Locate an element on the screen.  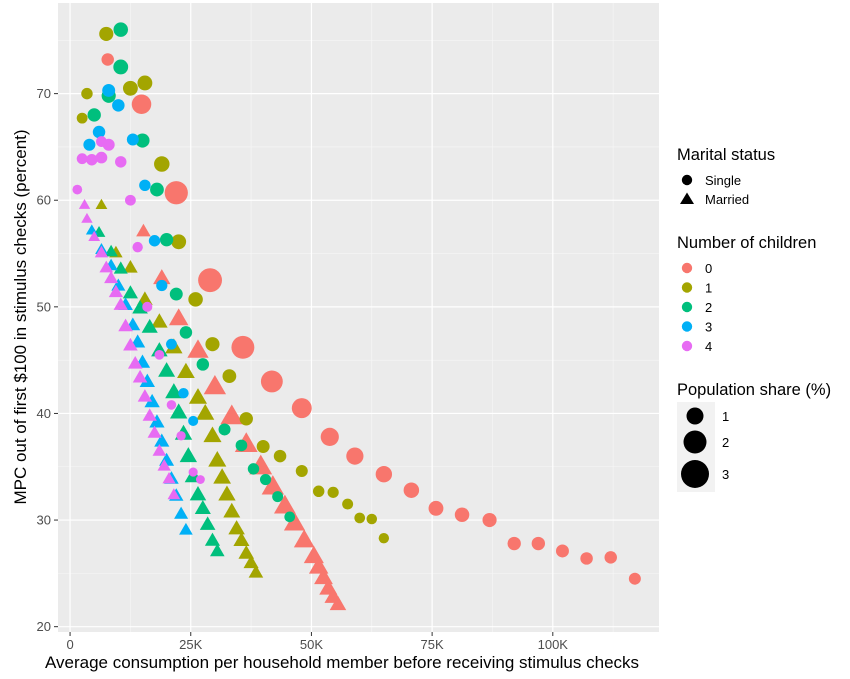
legend-marital-title: Marital status is located at coordinates (726, 155).